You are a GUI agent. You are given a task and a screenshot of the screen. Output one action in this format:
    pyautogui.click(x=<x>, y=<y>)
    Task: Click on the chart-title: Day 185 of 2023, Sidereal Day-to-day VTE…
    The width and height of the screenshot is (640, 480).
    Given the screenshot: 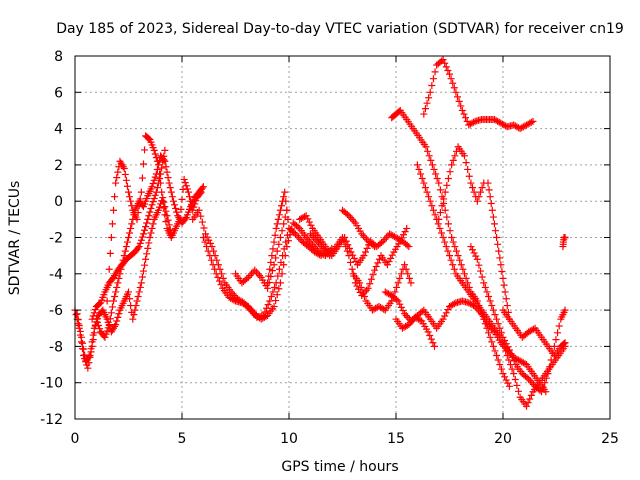 What is the action you would take?
    pyautogui.click(x=340, y=29)
    